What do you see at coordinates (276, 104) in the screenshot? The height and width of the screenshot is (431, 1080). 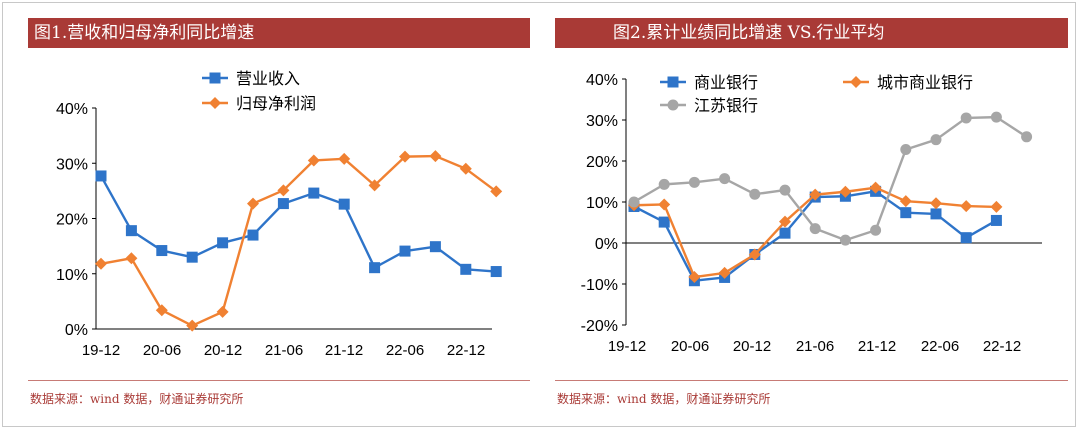 I see `legend-label: 归母净利润` at bounding box center [276, 104].